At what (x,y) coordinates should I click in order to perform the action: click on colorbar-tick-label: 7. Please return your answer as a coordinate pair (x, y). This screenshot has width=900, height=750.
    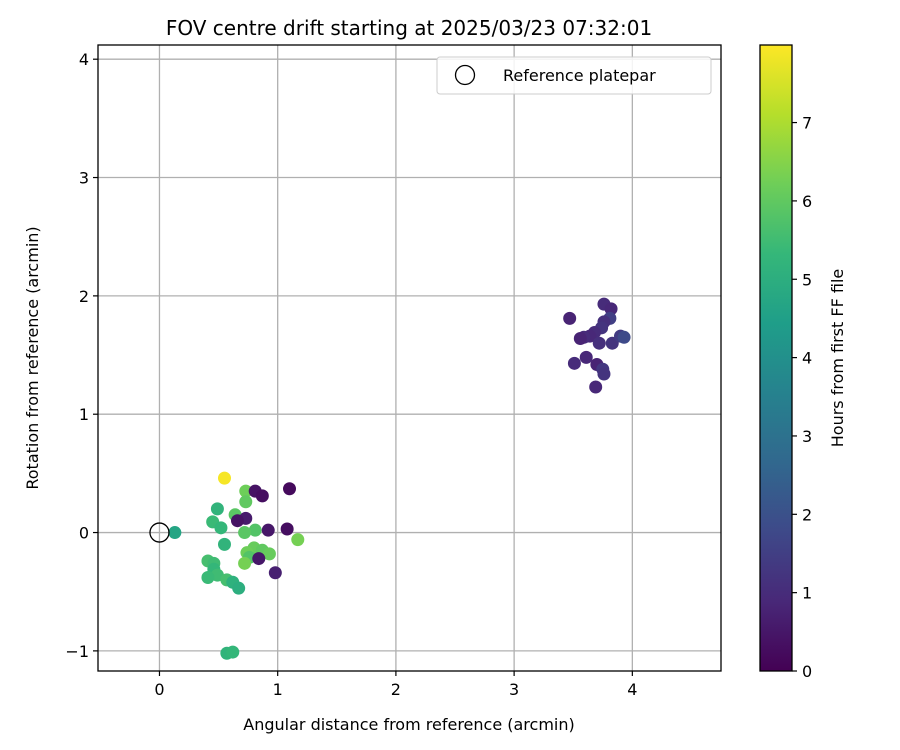
    Looking at the image, I should click on (807, 123).